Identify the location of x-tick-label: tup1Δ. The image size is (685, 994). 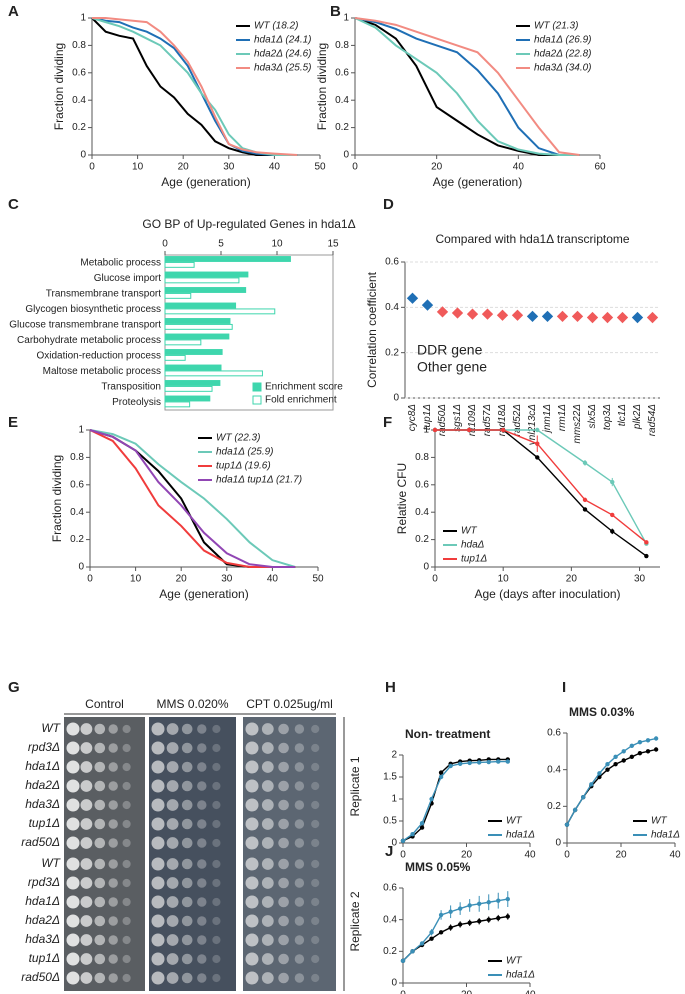
(427, 417).